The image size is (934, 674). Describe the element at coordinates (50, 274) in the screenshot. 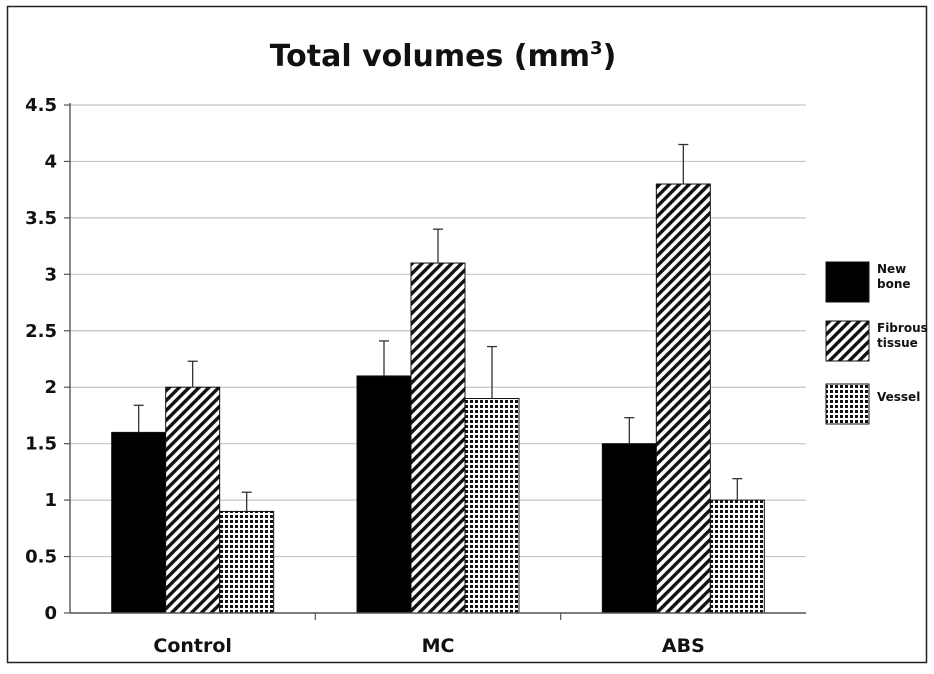

I see `y-tick-label: 3` at that location.